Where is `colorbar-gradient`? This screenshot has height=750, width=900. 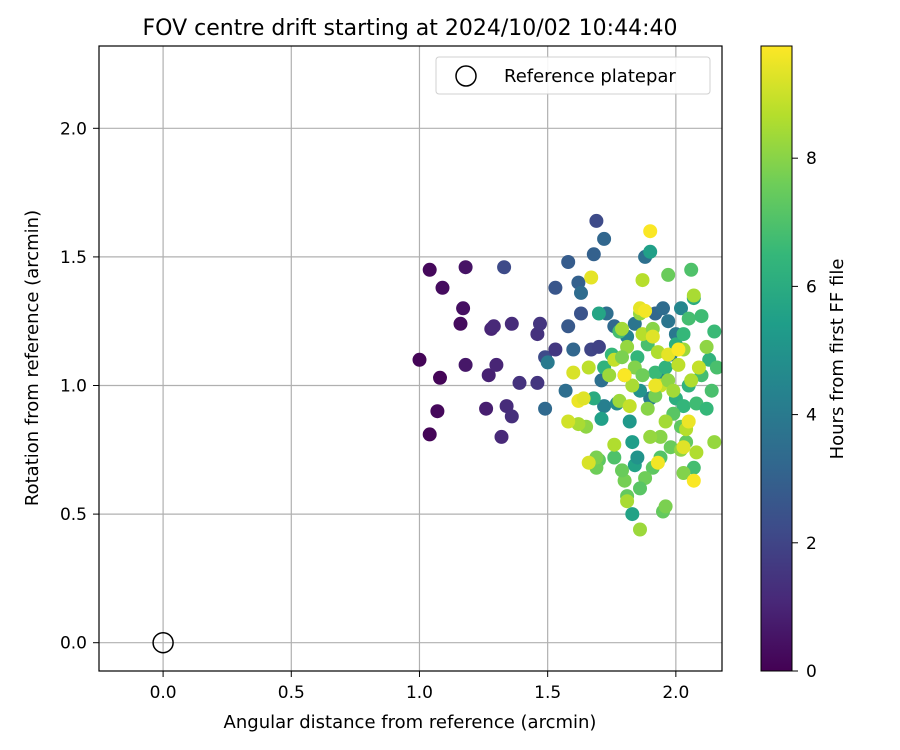
colorbar-gradient is located at coordinates (776, 358).